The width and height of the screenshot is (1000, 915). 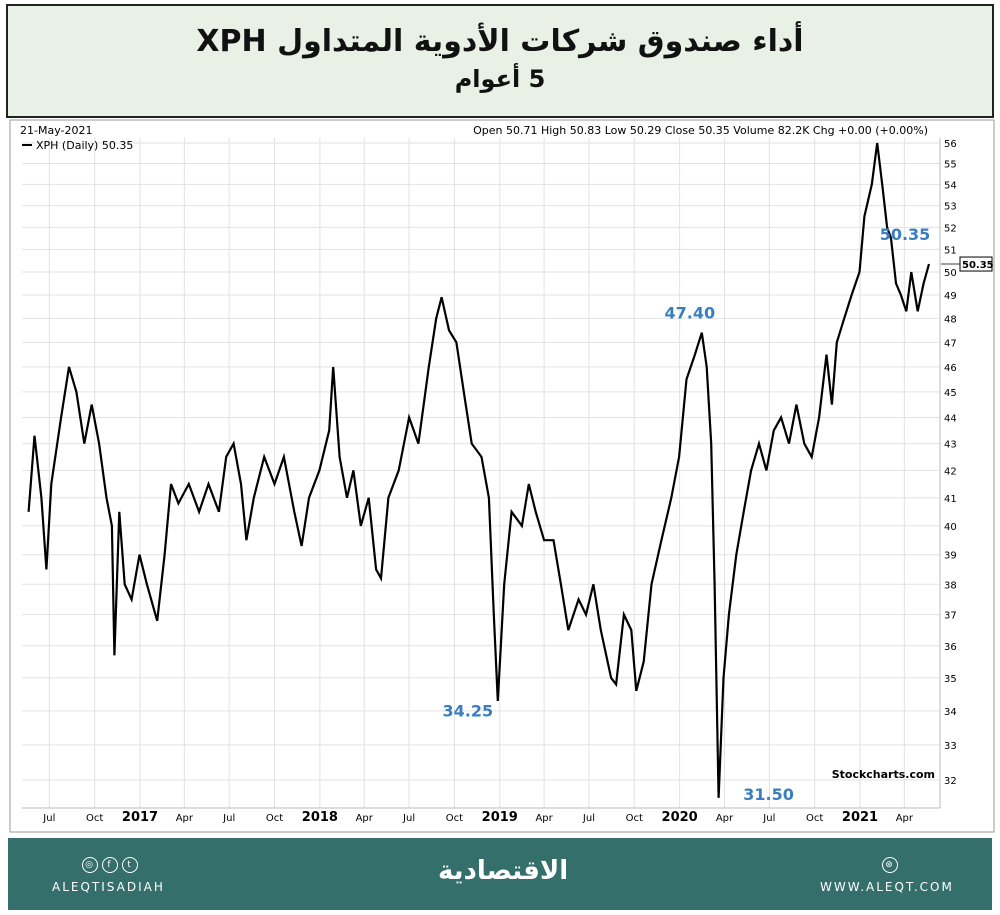 What do you see at coordinates (887, 887) in the screenshot?
I see `website-link: WWW.ALEQT.COM` at bounding box center [887, 887].